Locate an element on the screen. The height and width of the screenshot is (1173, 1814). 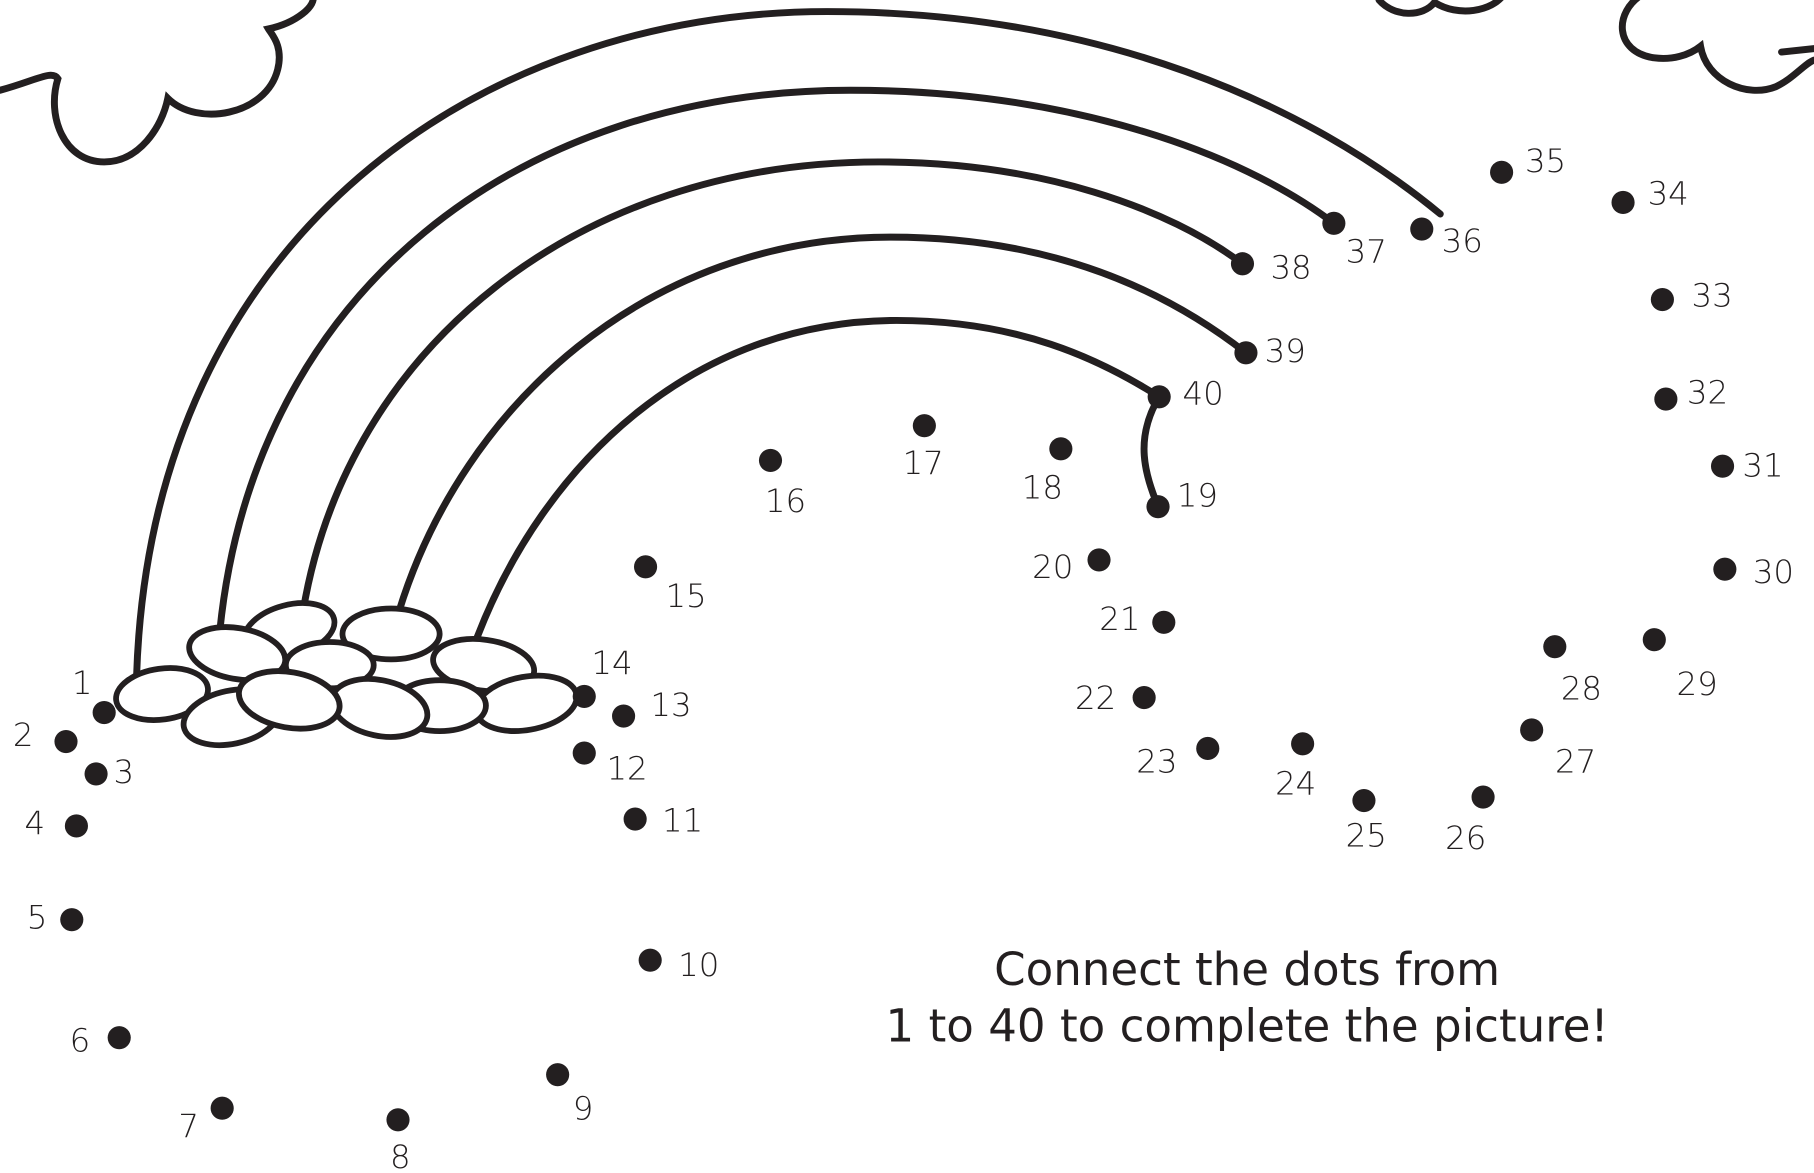
dot-number: 2 is located at coordinates (23, 735).